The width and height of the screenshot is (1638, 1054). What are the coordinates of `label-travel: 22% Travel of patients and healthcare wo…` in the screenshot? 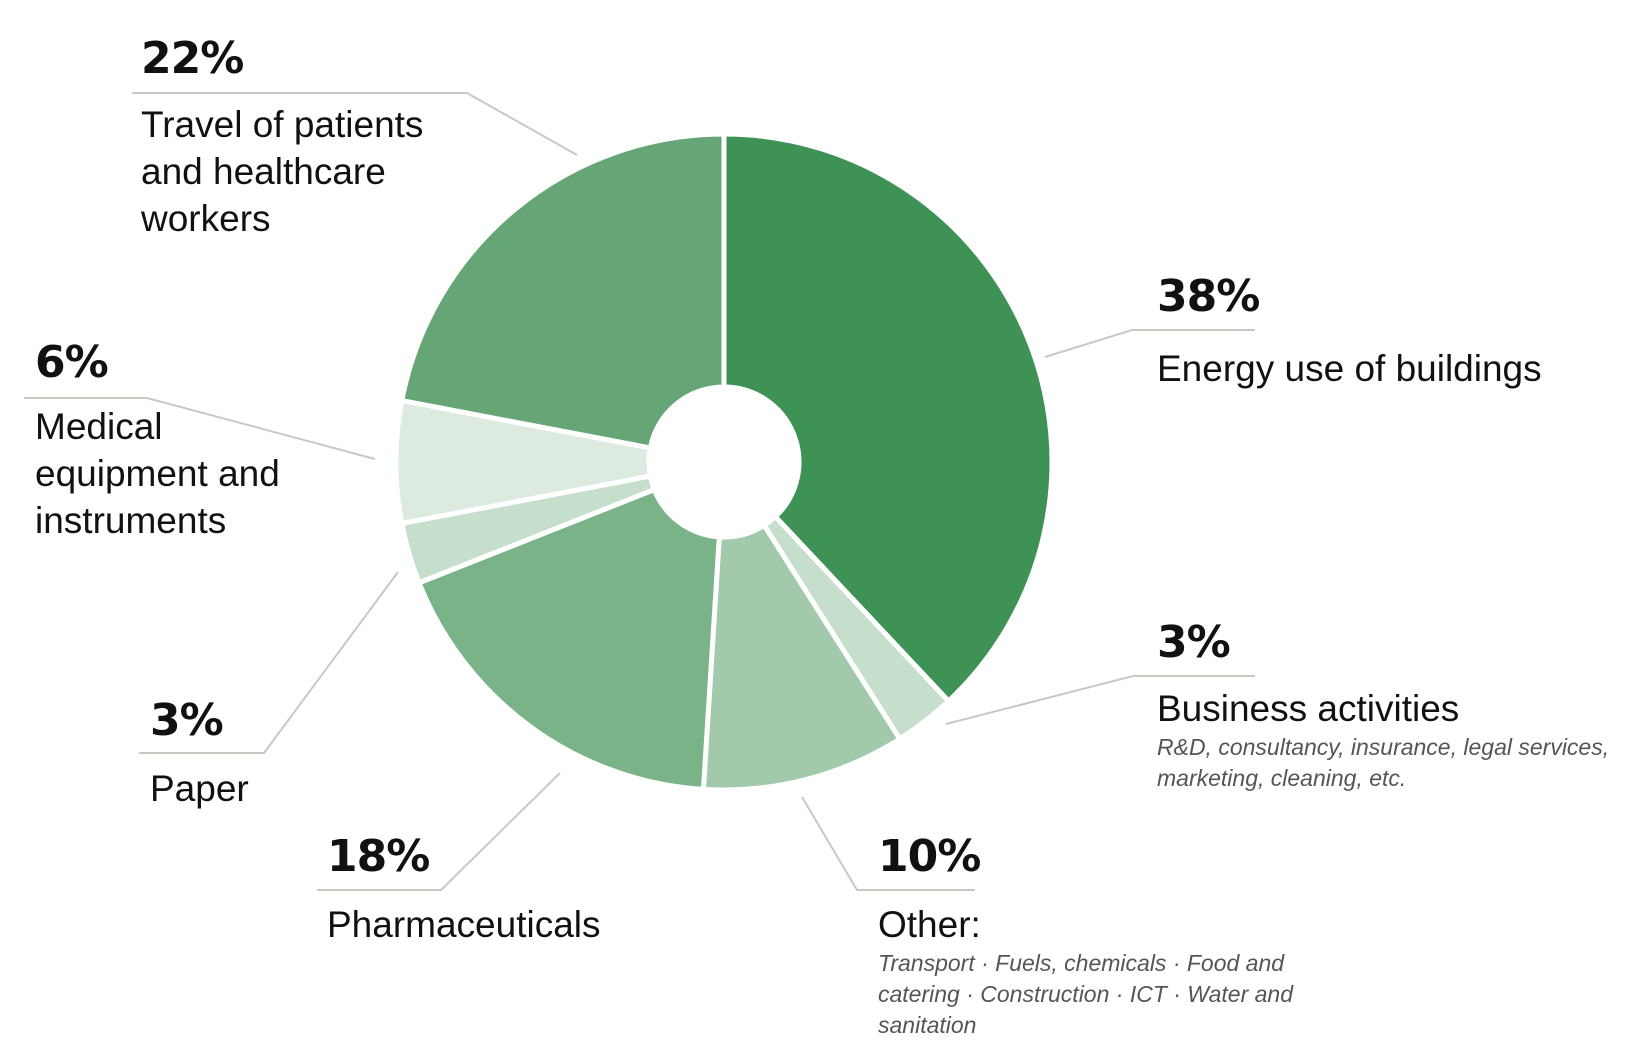 It's located at (291, 139).